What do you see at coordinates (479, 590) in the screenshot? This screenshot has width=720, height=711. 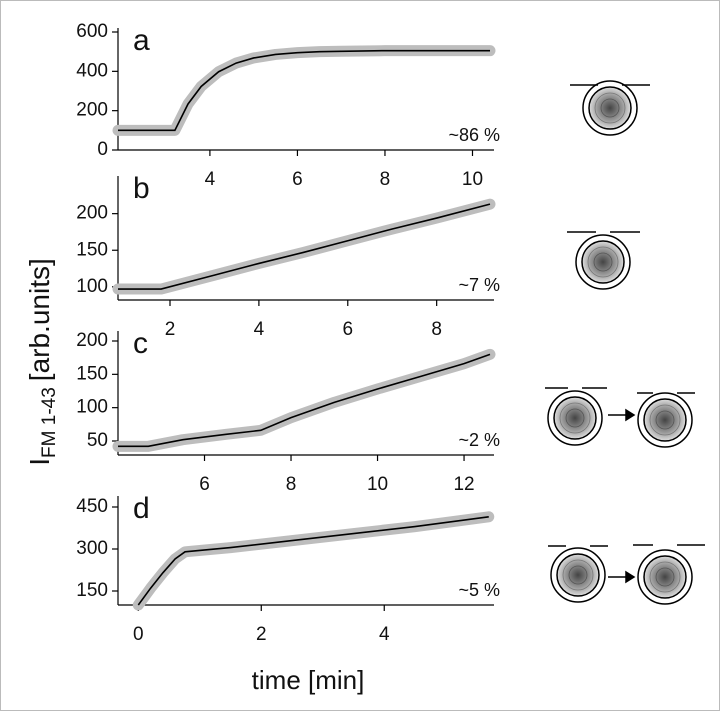 I see `annotation: ~5 %` at bounding box center [479, 590].